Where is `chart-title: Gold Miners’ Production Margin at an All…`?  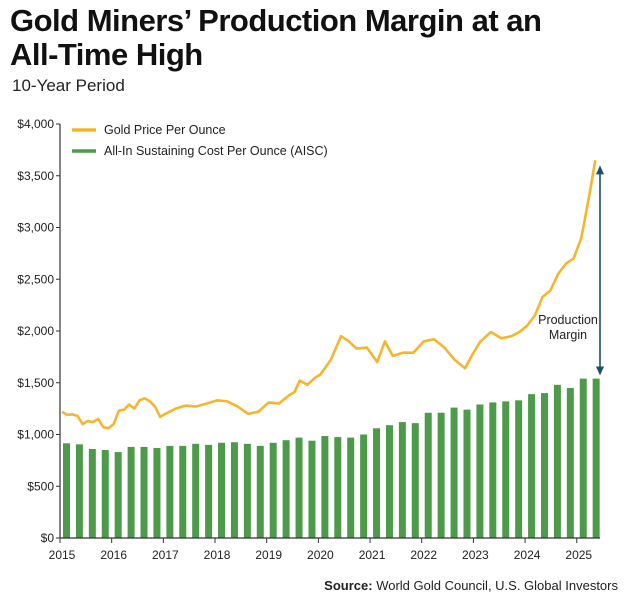
chart-title: Gold Miners’ Production Margin at an All… is located at coordinates (315, 38).